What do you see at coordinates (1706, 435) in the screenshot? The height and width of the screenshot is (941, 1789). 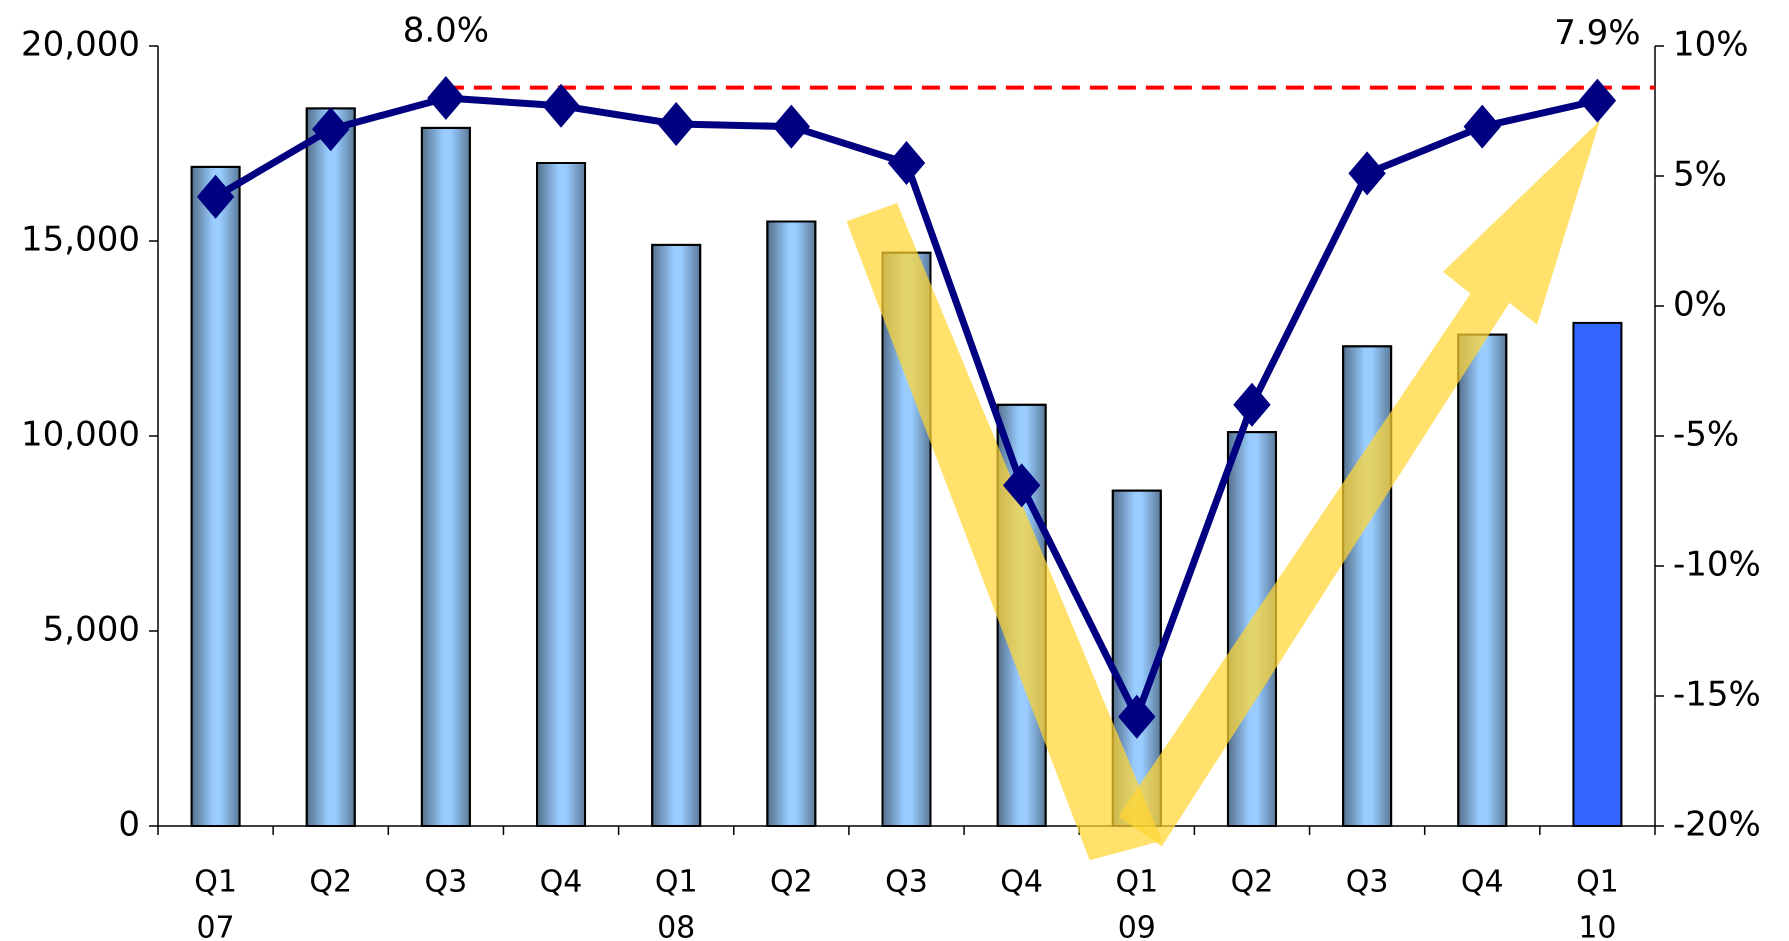 I see `y2-tick-label: -5%` at bounding box center [1706, 435].